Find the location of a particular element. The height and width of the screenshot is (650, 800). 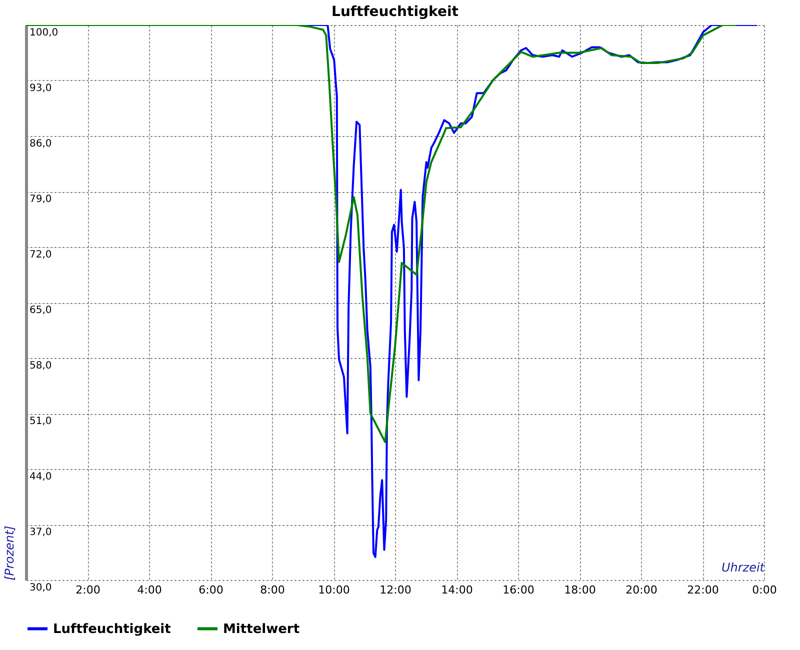

x-tick-label: 2:00 is located at coordinates (88, 590).